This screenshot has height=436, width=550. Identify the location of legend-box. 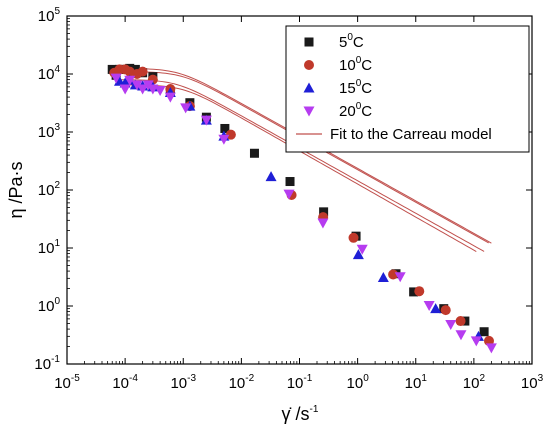
(407, 89).